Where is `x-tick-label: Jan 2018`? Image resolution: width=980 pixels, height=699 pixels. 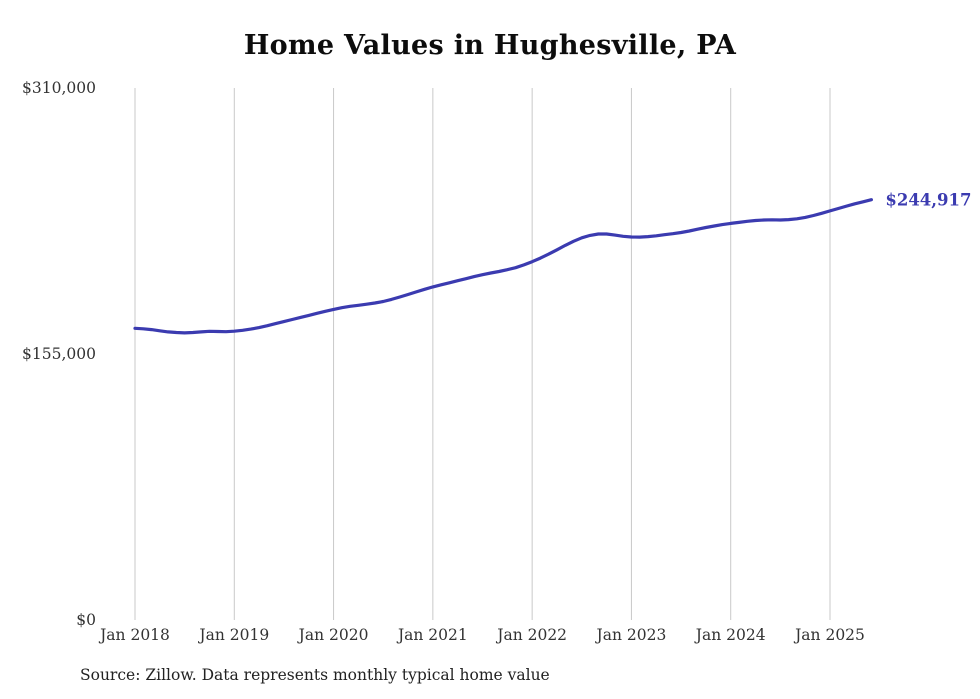
x-tick-label: Jan 2018 is located at coordinates (135, 635).